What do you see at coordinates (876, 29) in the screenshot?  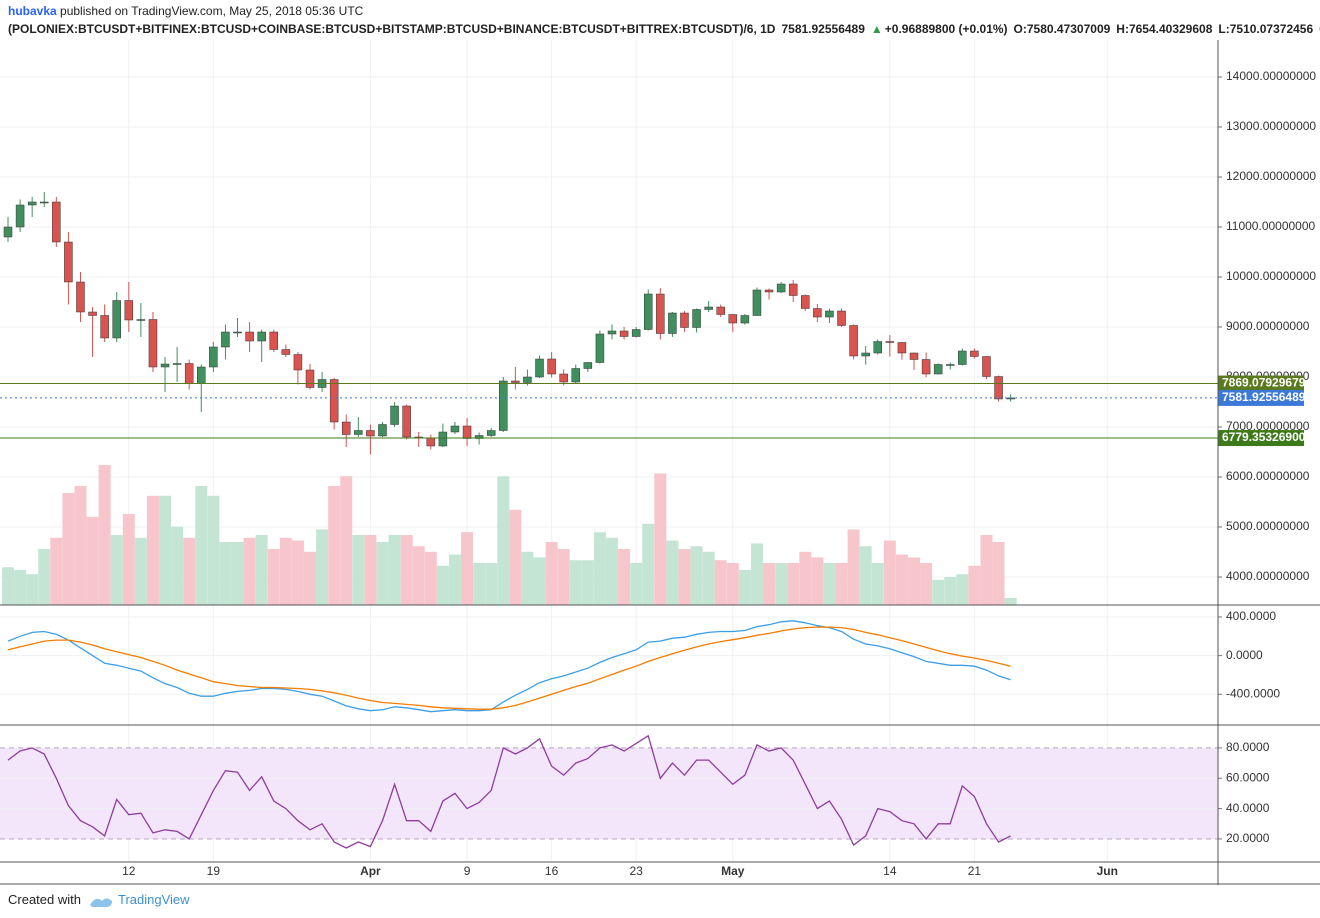 I see `up-arrow: ▲` at bounding box center [876, 29].